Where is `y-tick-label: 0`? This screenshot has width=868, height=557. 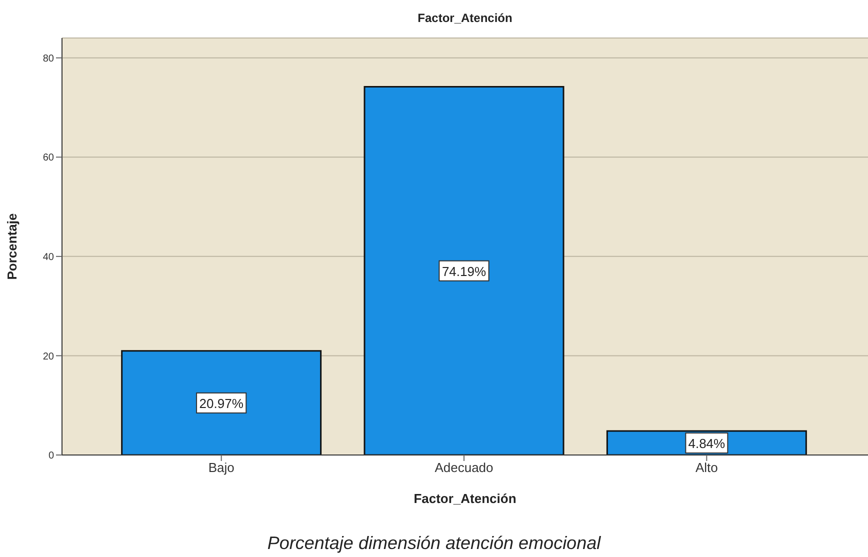
y-tick-label: 0 is located at coordinates (51, 456).